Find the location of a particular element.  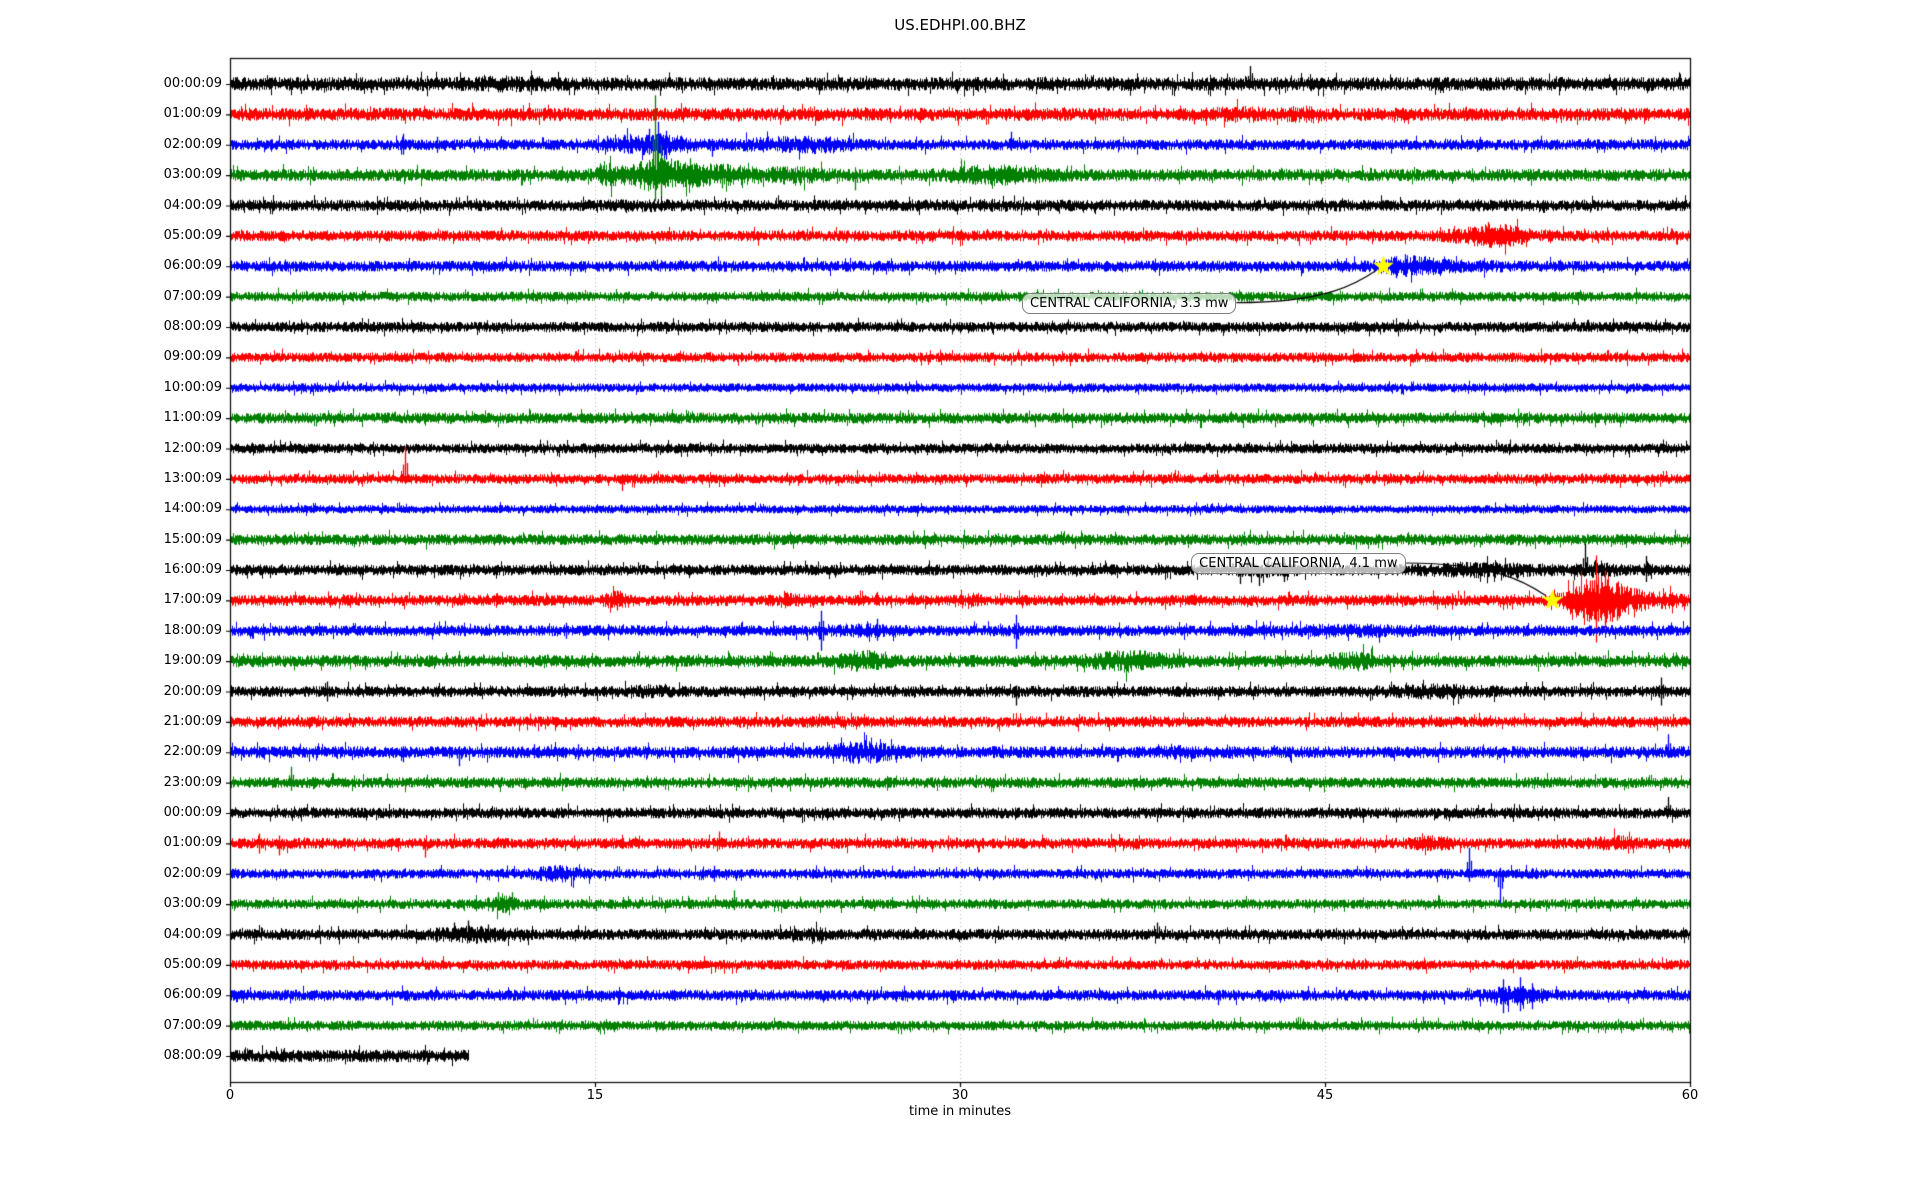

plot-title: US.EDHPI.00.BHZ is located at coordinates (960, 25).